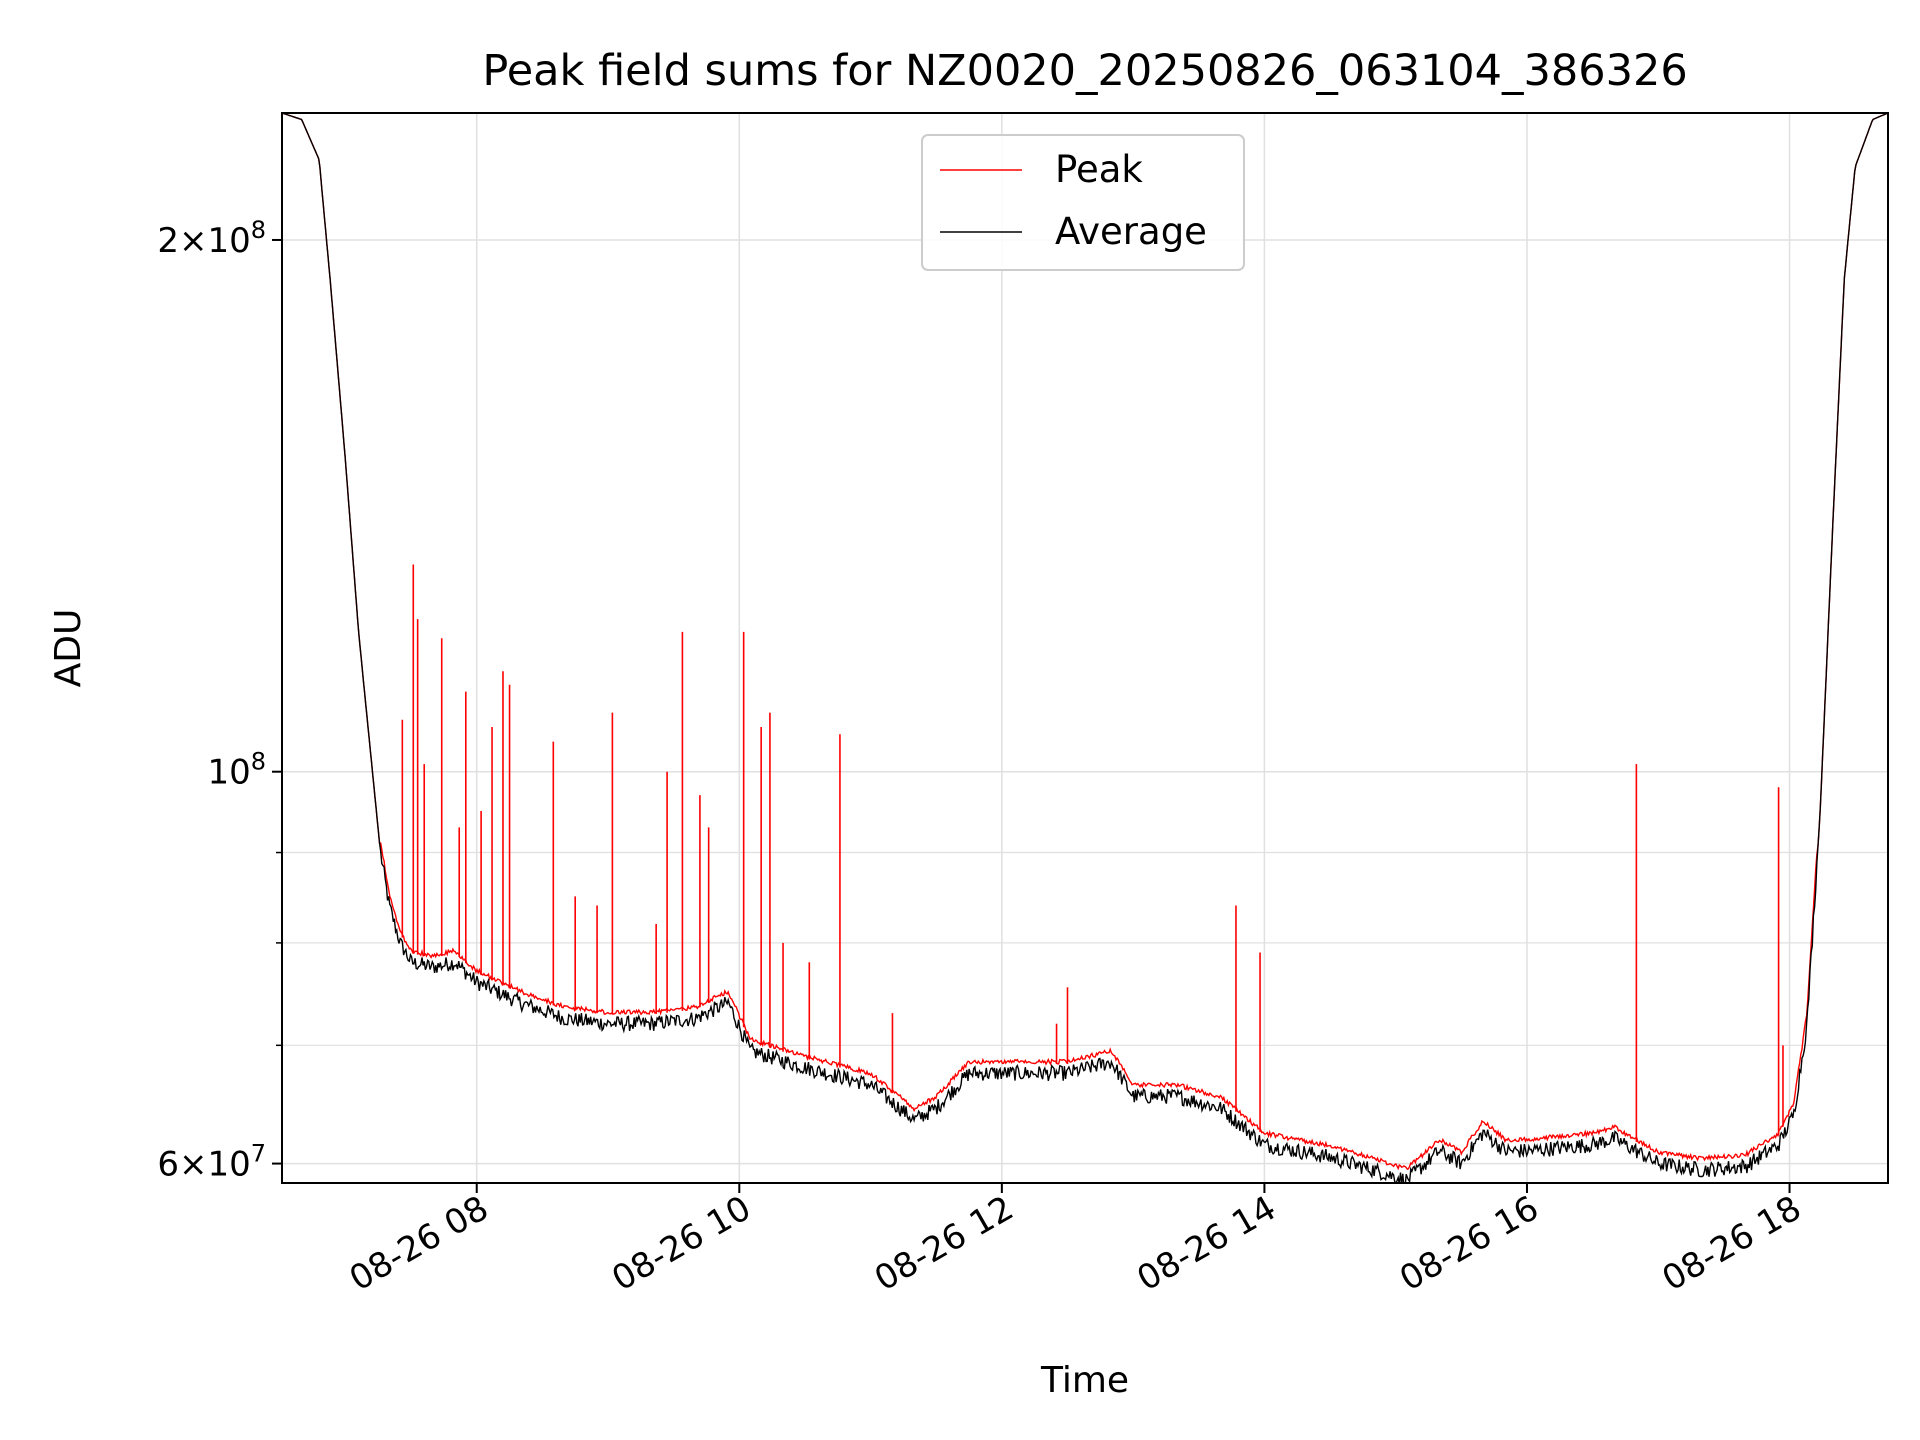 This screenshot has width=1920, height=1440. I want to click on legend: Peak Average, so click(1083, 202).